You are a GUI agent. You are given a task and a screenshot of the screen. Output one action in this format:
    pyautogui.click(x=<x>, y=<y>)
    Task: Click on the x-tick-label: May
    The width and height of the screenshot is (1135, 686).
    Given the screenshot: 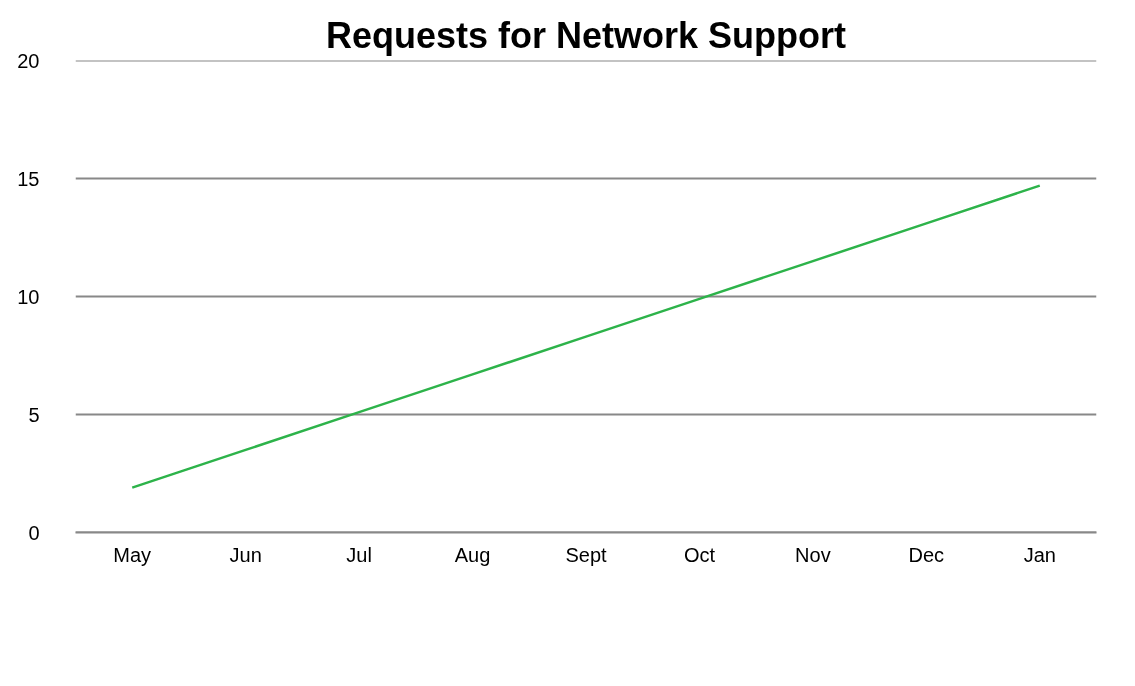 What is the action you would take?
    pyautogui.click(x=132, y=554)
    